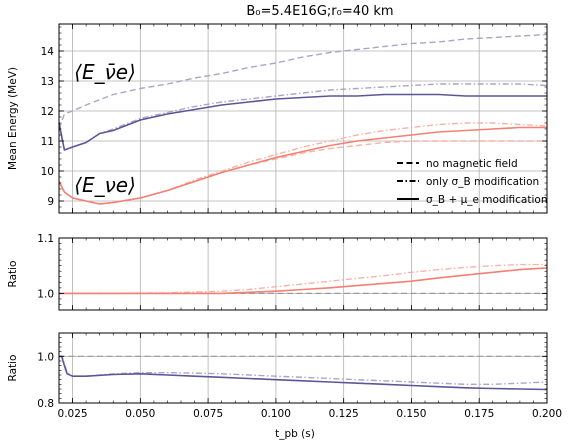  I want to click on x-tick-label: 0.175, so click(479, 414).